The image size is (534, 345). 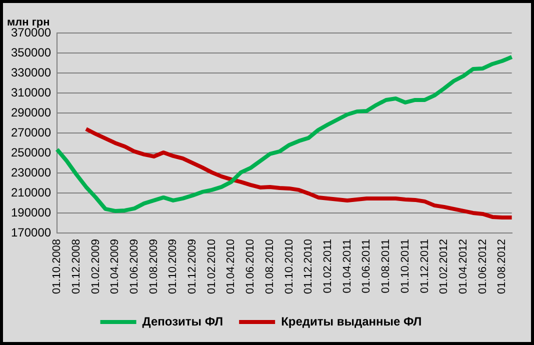 I want to click on x-tick-label: 01.06.2012, so click(x=482, y=266).